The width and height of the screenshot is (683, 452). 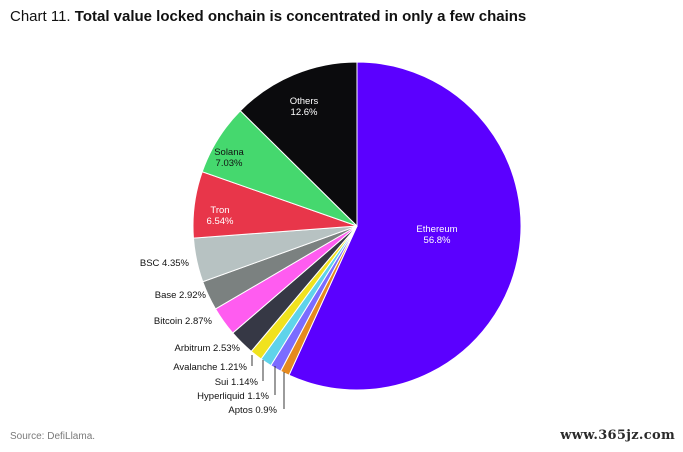 What do you see at coordinates (229, 163) in the screenshot?
I see `slice-value-solana: 7.03%` at bounding box center [229, 163].